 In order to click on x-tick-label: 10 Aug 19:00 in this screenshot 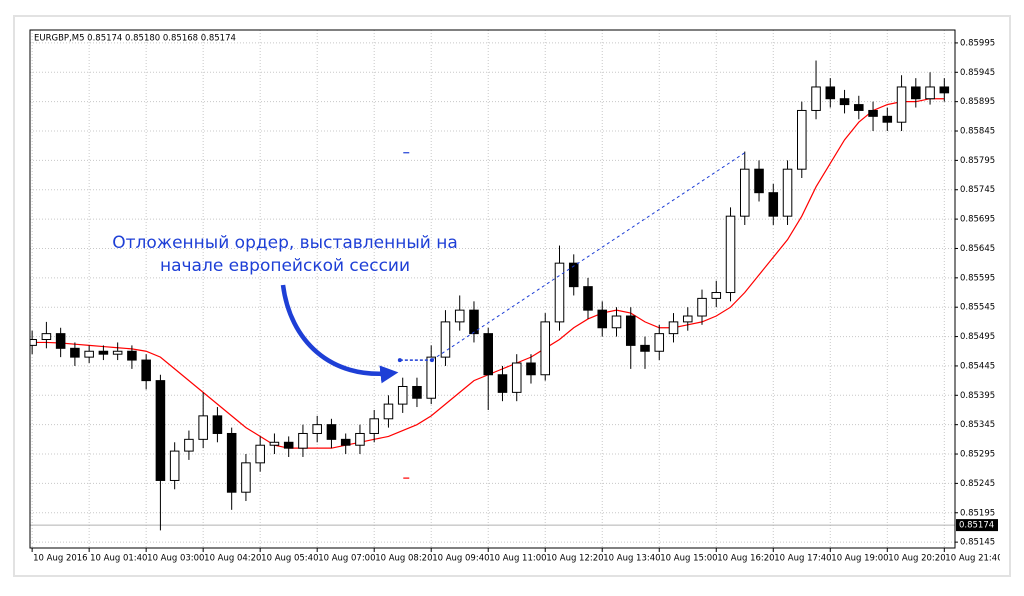, I will do `click(859, 559)`.